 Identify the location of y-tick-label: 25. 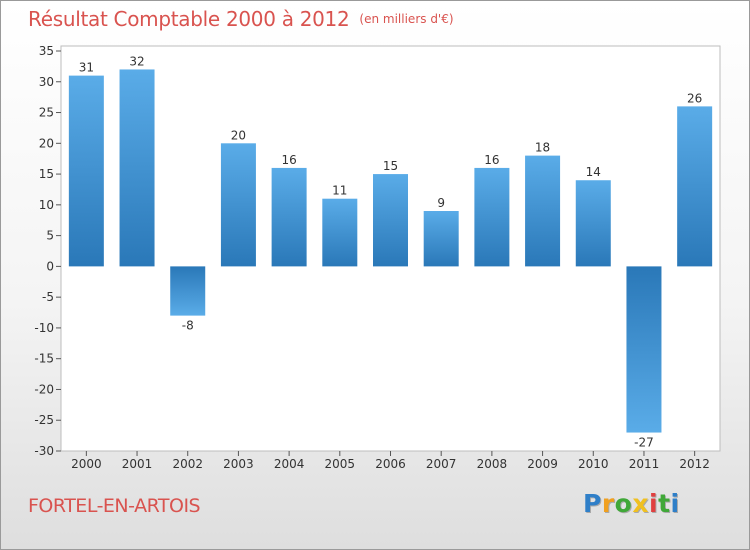
(46, 113).